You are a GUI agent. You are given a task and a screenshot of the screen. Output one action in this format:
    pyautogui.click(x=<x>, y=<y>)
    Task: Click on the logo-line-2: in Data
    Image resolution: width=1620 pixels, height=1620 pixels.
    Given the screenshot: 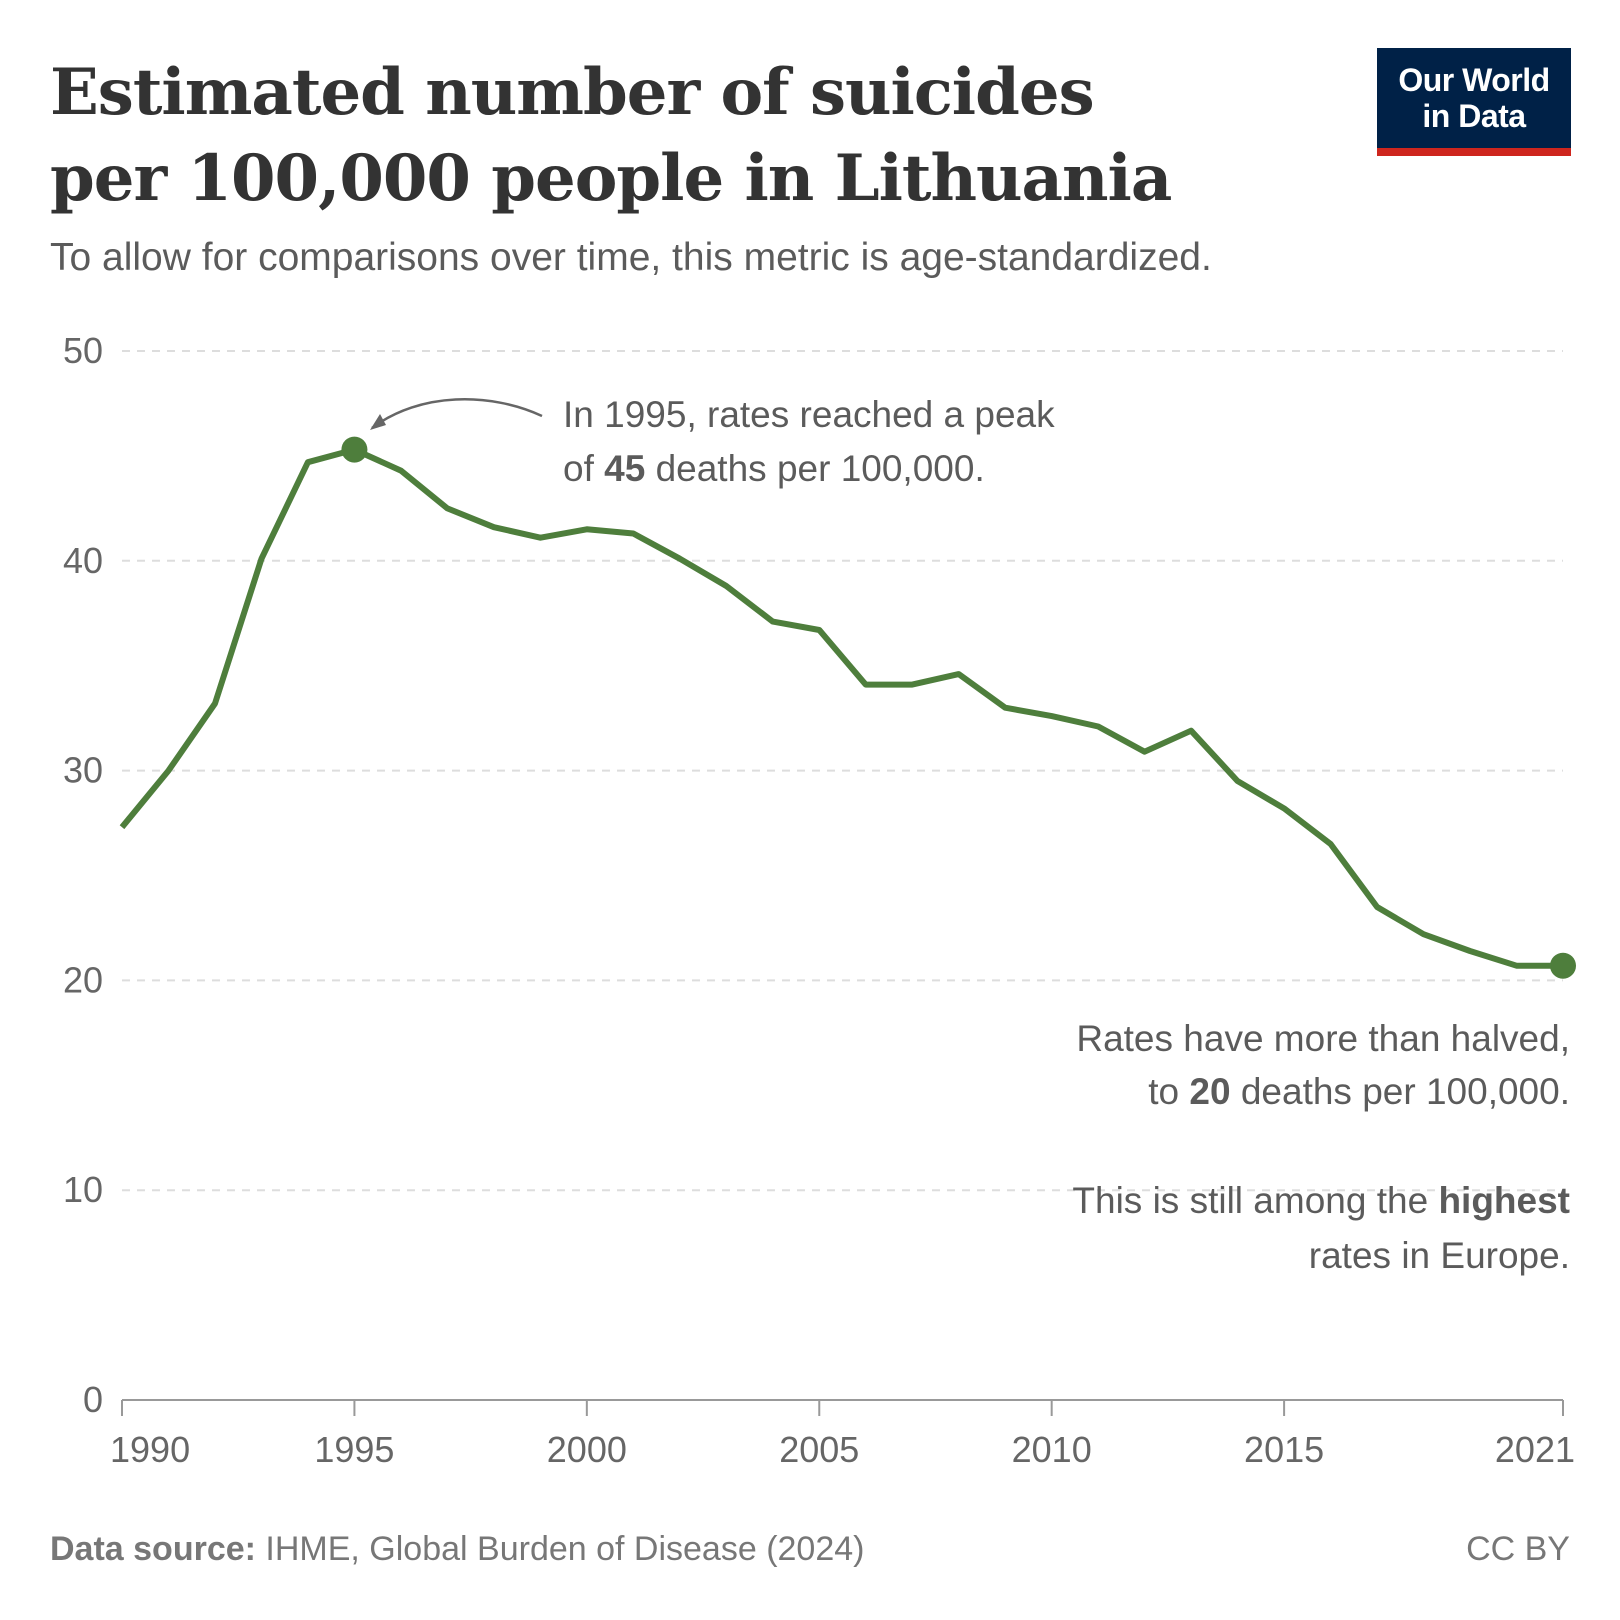 What is the action you would take?
    pyautogui.click(x=1474, y=116)
    